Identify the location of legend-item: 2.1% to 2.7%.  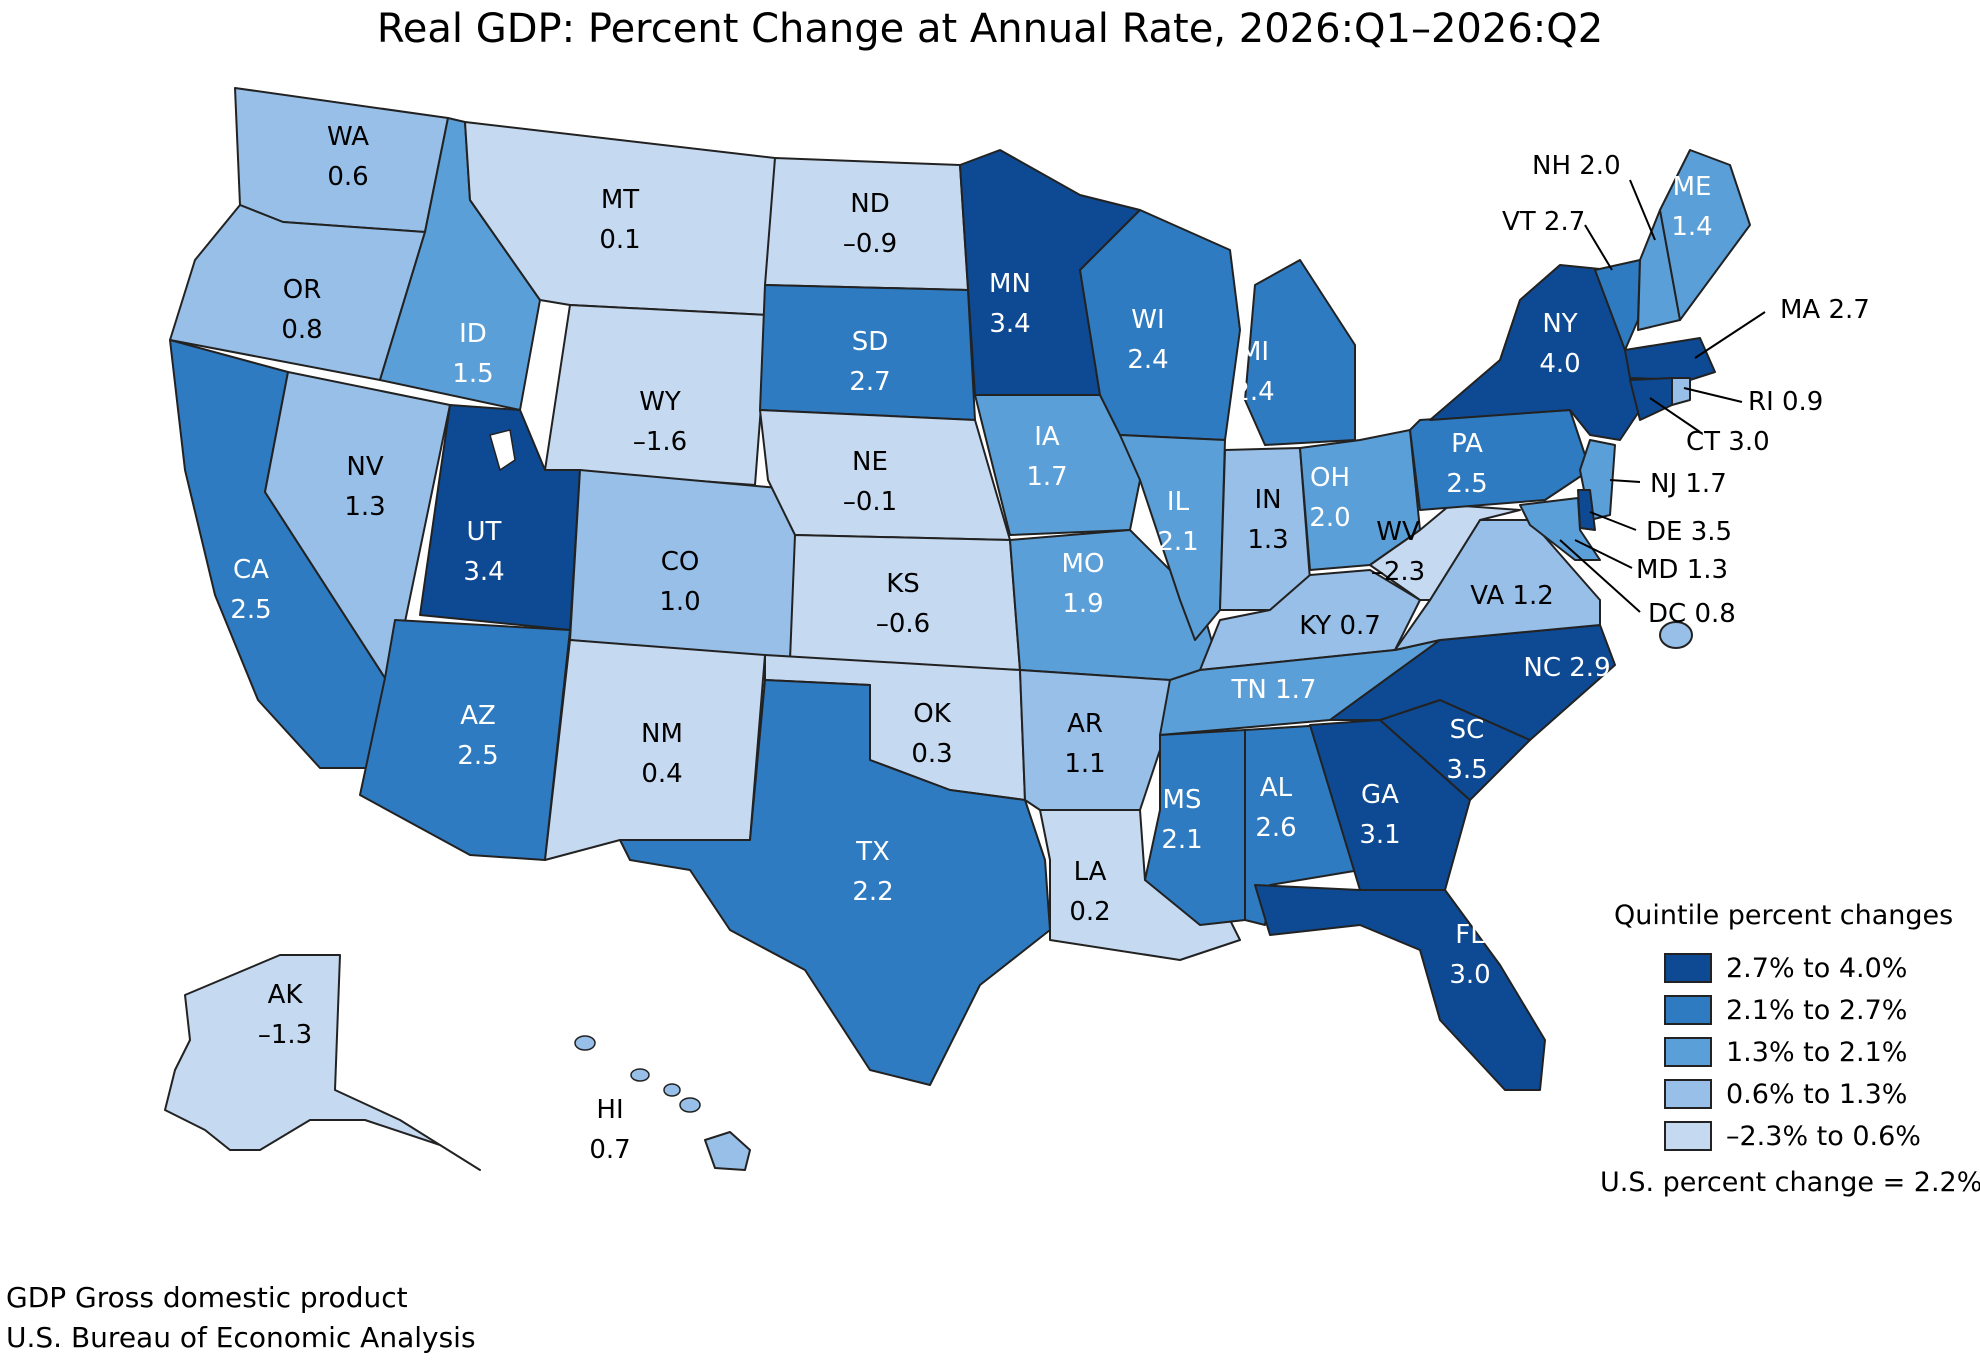
(1819, 1010).